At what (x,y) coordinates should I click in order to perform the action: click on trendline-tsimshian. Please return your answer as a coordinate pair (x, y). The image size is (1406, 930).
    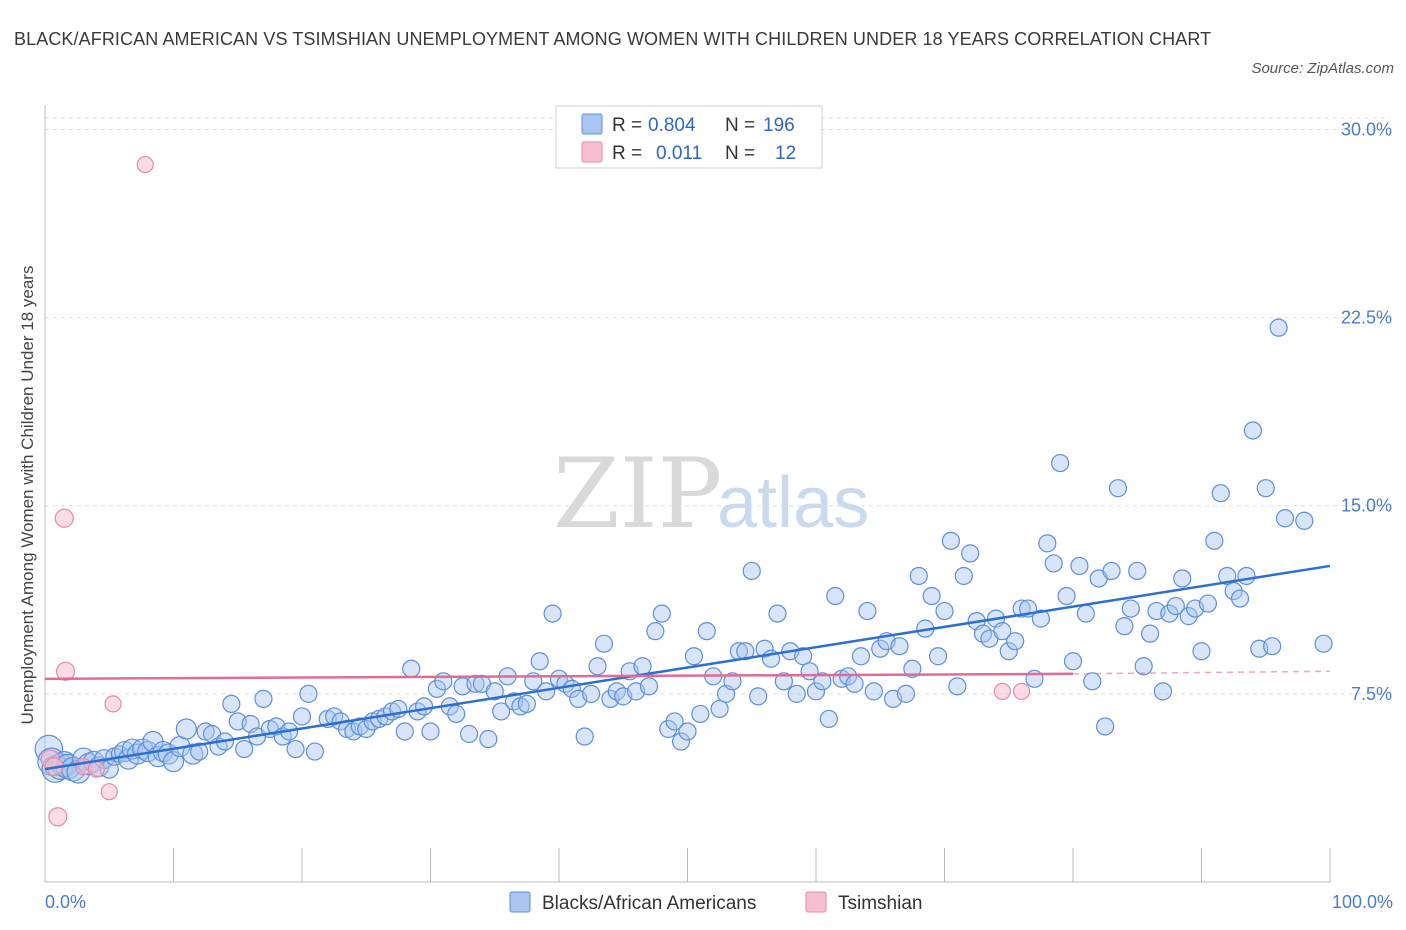
    Looking at the image, I should click on (559, 676).